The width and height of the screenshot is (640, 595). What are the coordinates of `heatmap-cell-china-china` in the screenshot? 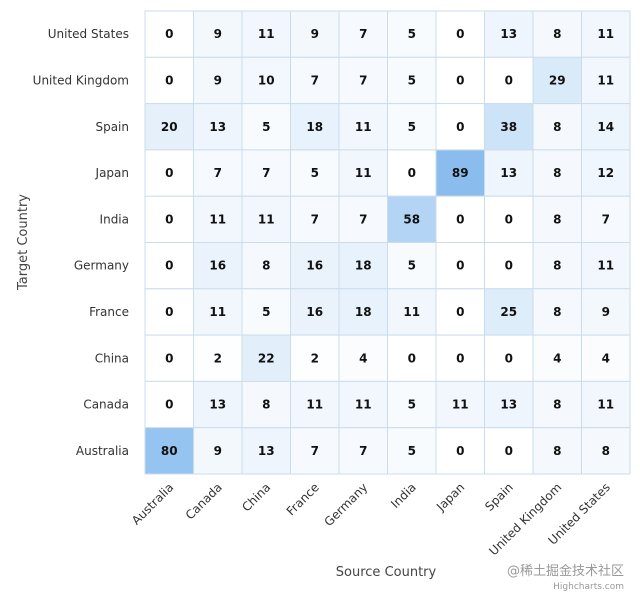 It's located at (266, 358).